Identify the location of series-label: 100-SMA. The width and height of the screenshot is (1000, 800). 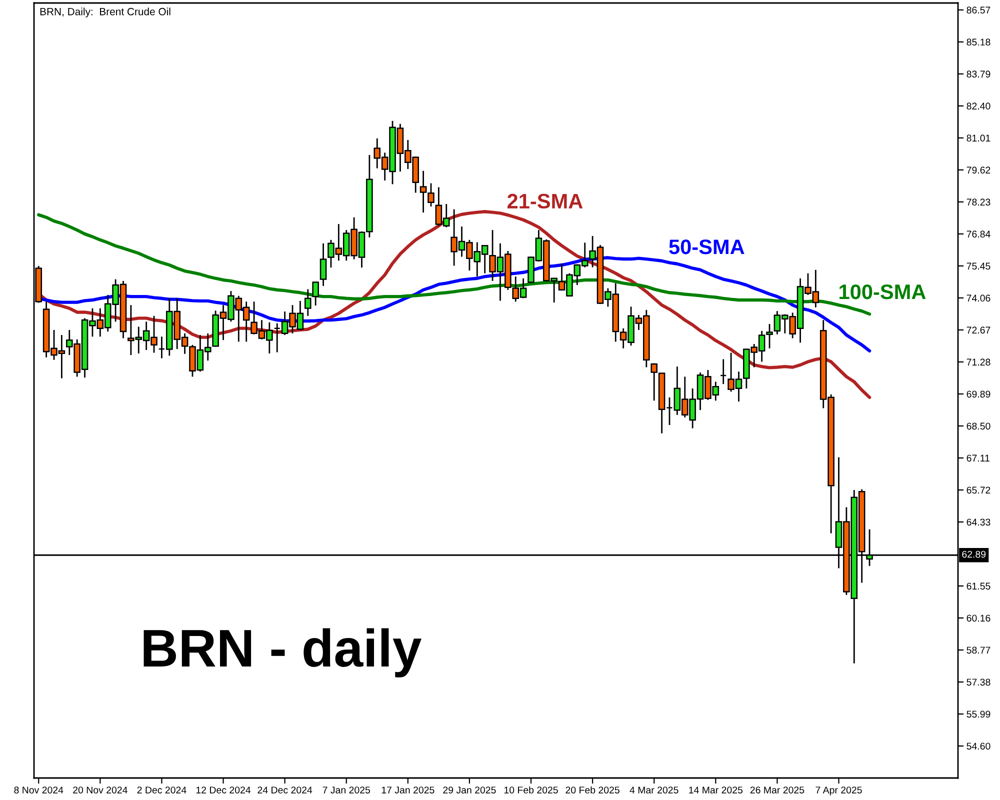
(883, 292).